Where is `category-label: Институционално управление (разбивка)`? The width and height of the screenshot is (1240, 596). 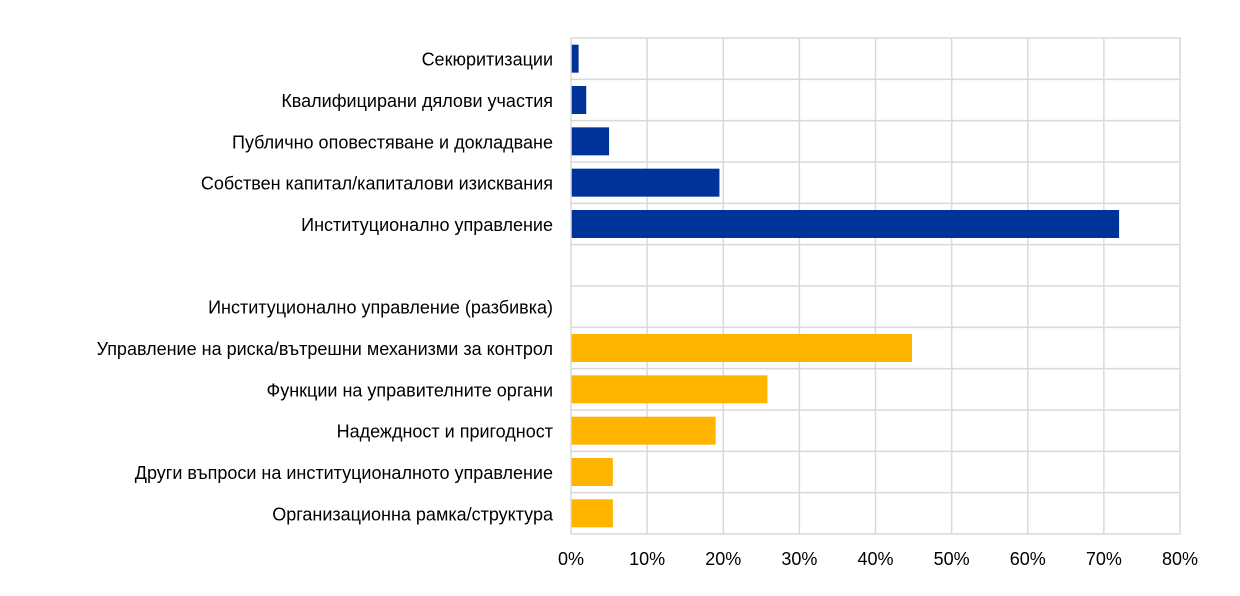 category-label: Институционално управление (разбивка) is located at coordinates (380, 308).